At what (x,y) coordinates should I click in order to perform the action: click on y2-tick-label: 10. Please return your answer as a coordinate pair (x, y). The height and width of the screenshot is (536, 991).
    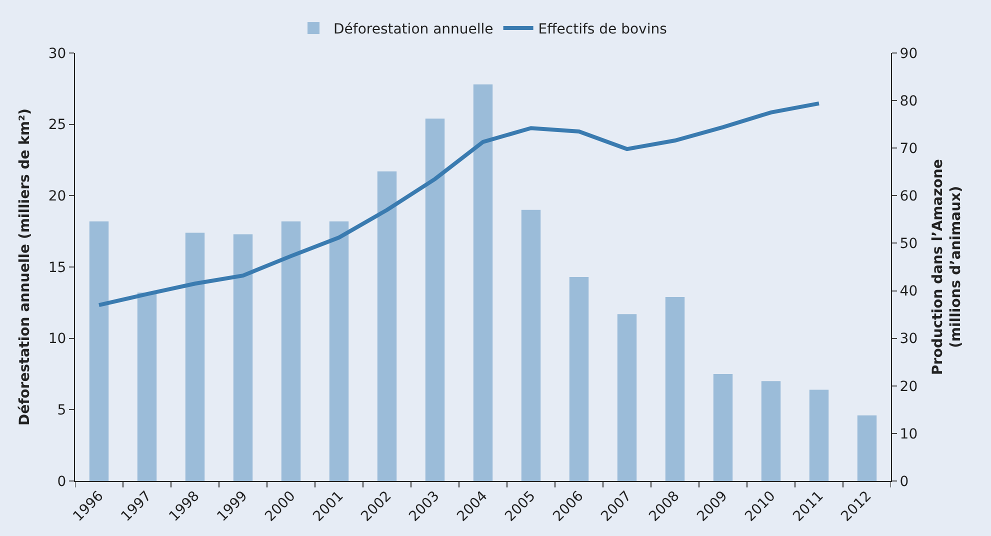
    Looking at the image, I should click on (909, 434).